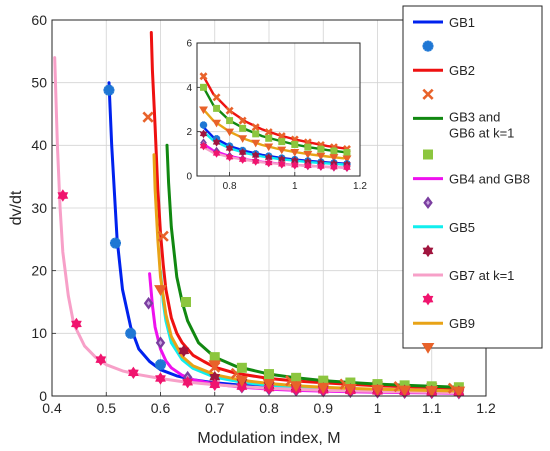 The height and width of the screenshot is (451, 550). I want to click on legend-label: GB3 and, so click(474, 116).